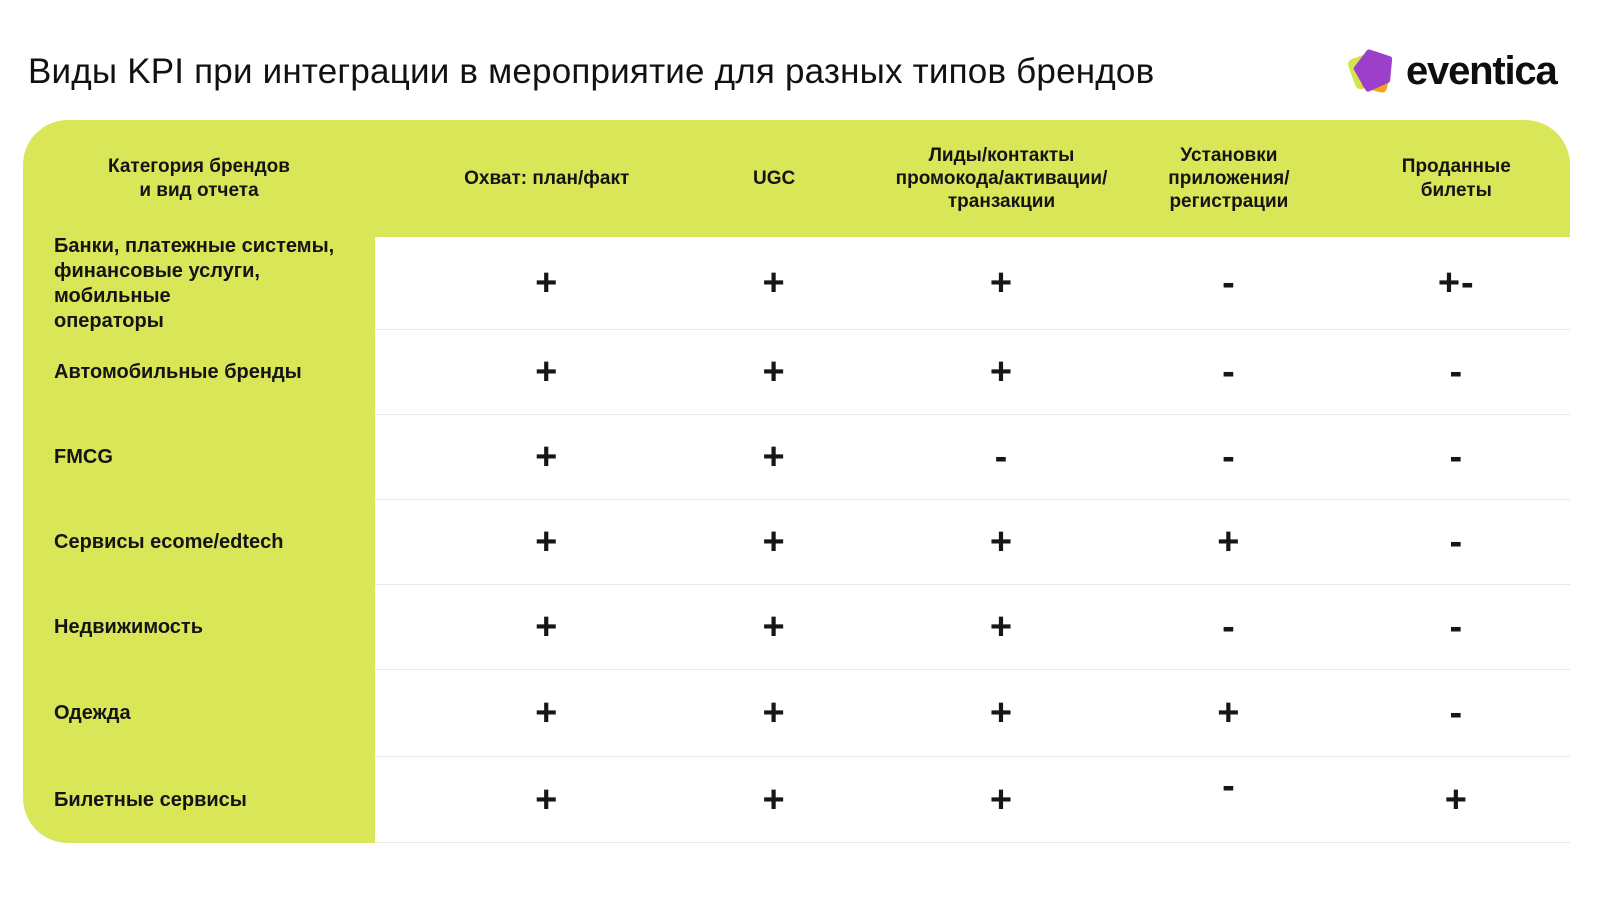  Describe the element at coordinates (1482, 70) in the screenshot. I see `logo-wordmark: eventica` at that location.